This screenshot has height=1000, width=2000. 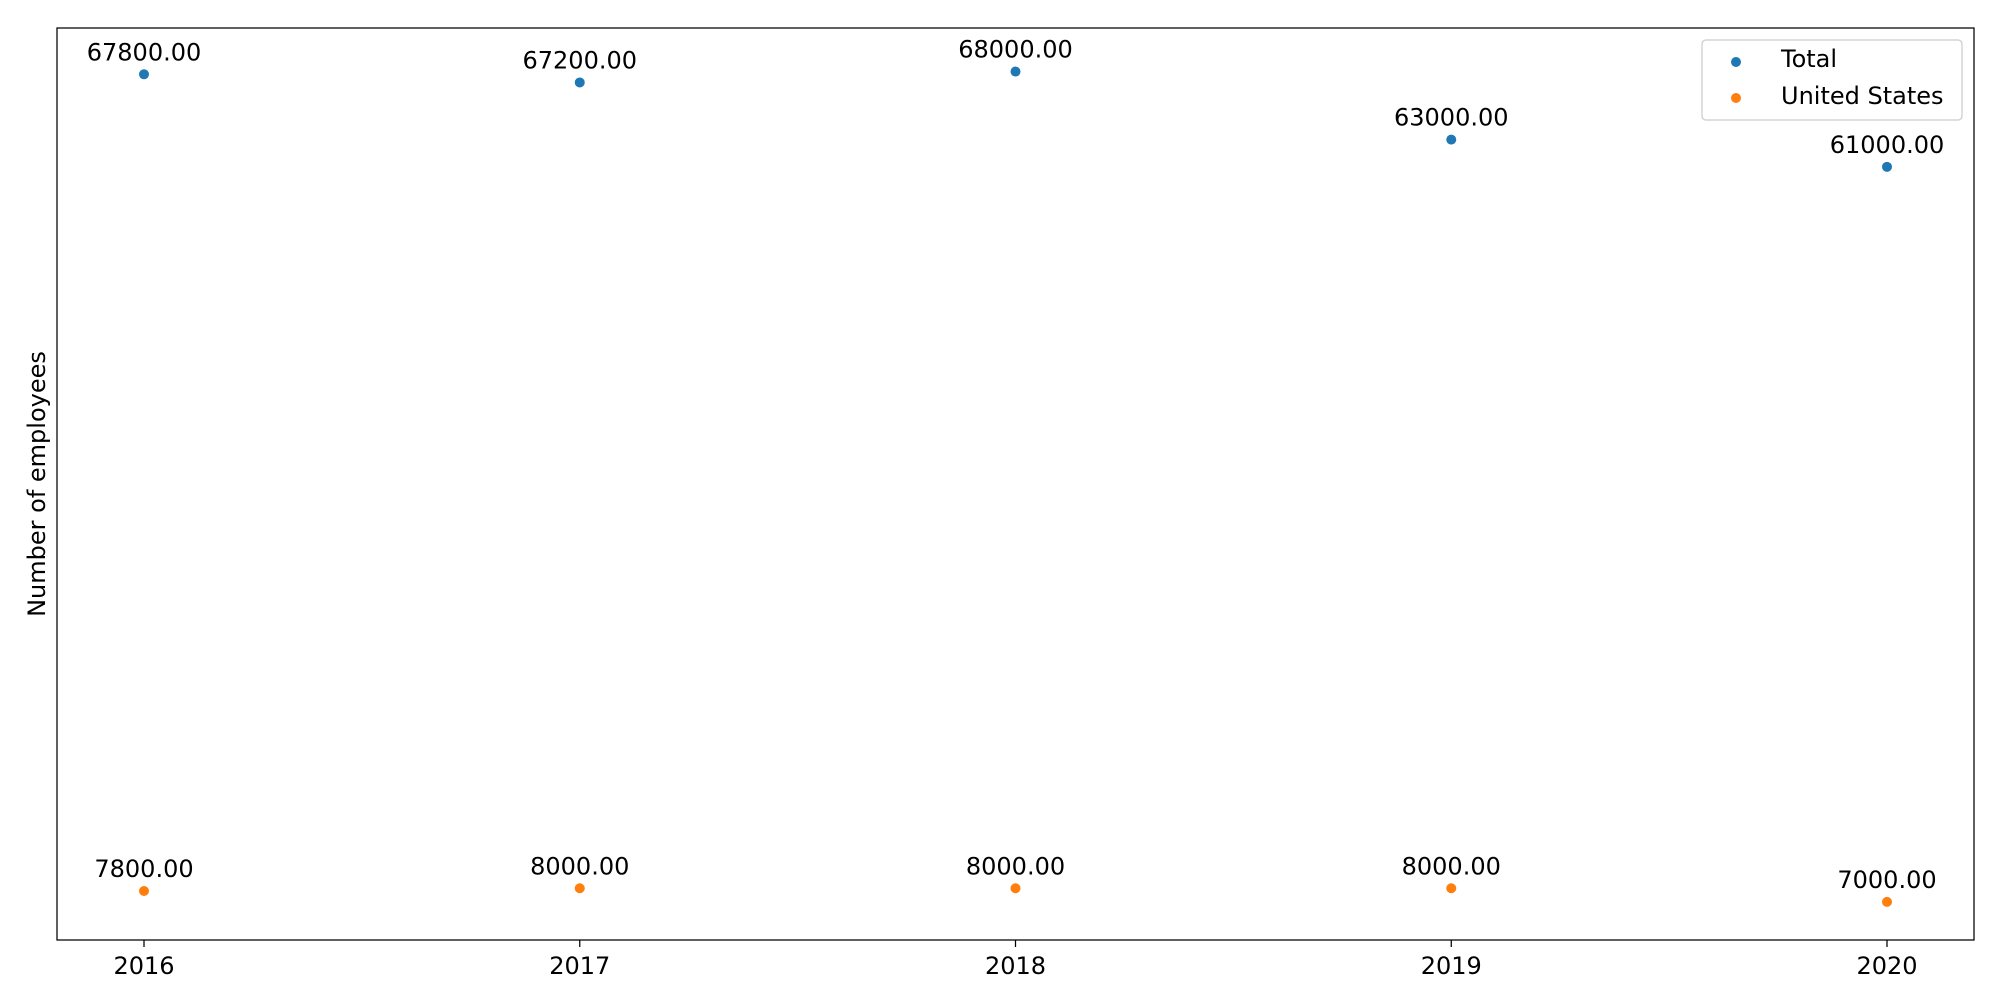 I want to click on point-total-2019, so click(x=1451, y=139).